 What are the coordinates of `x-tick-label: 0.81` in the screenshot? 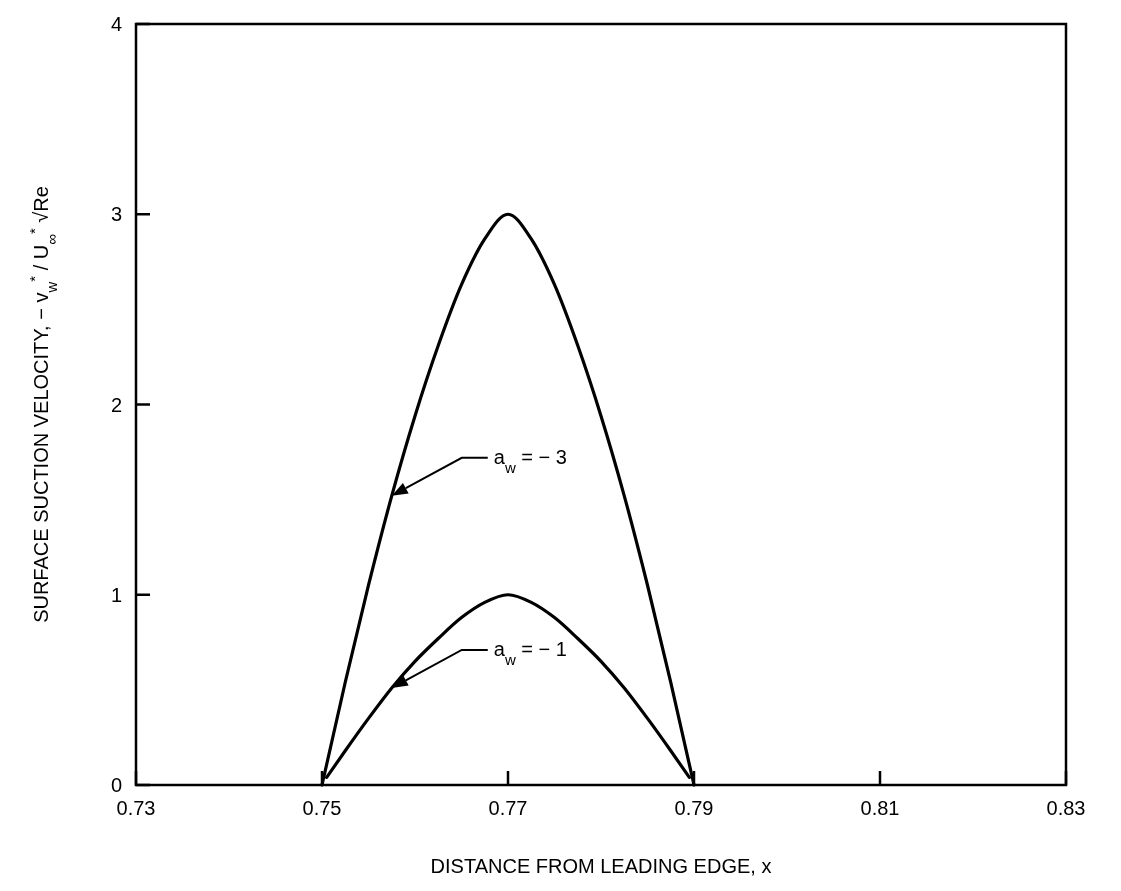 It's located at (880, 808).